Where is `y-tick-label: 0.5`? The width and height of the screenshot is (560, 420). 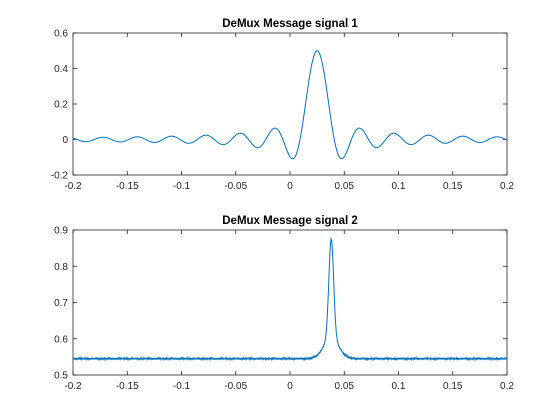
y-tick-label: 0.5 is located at coordinates (61, 376).